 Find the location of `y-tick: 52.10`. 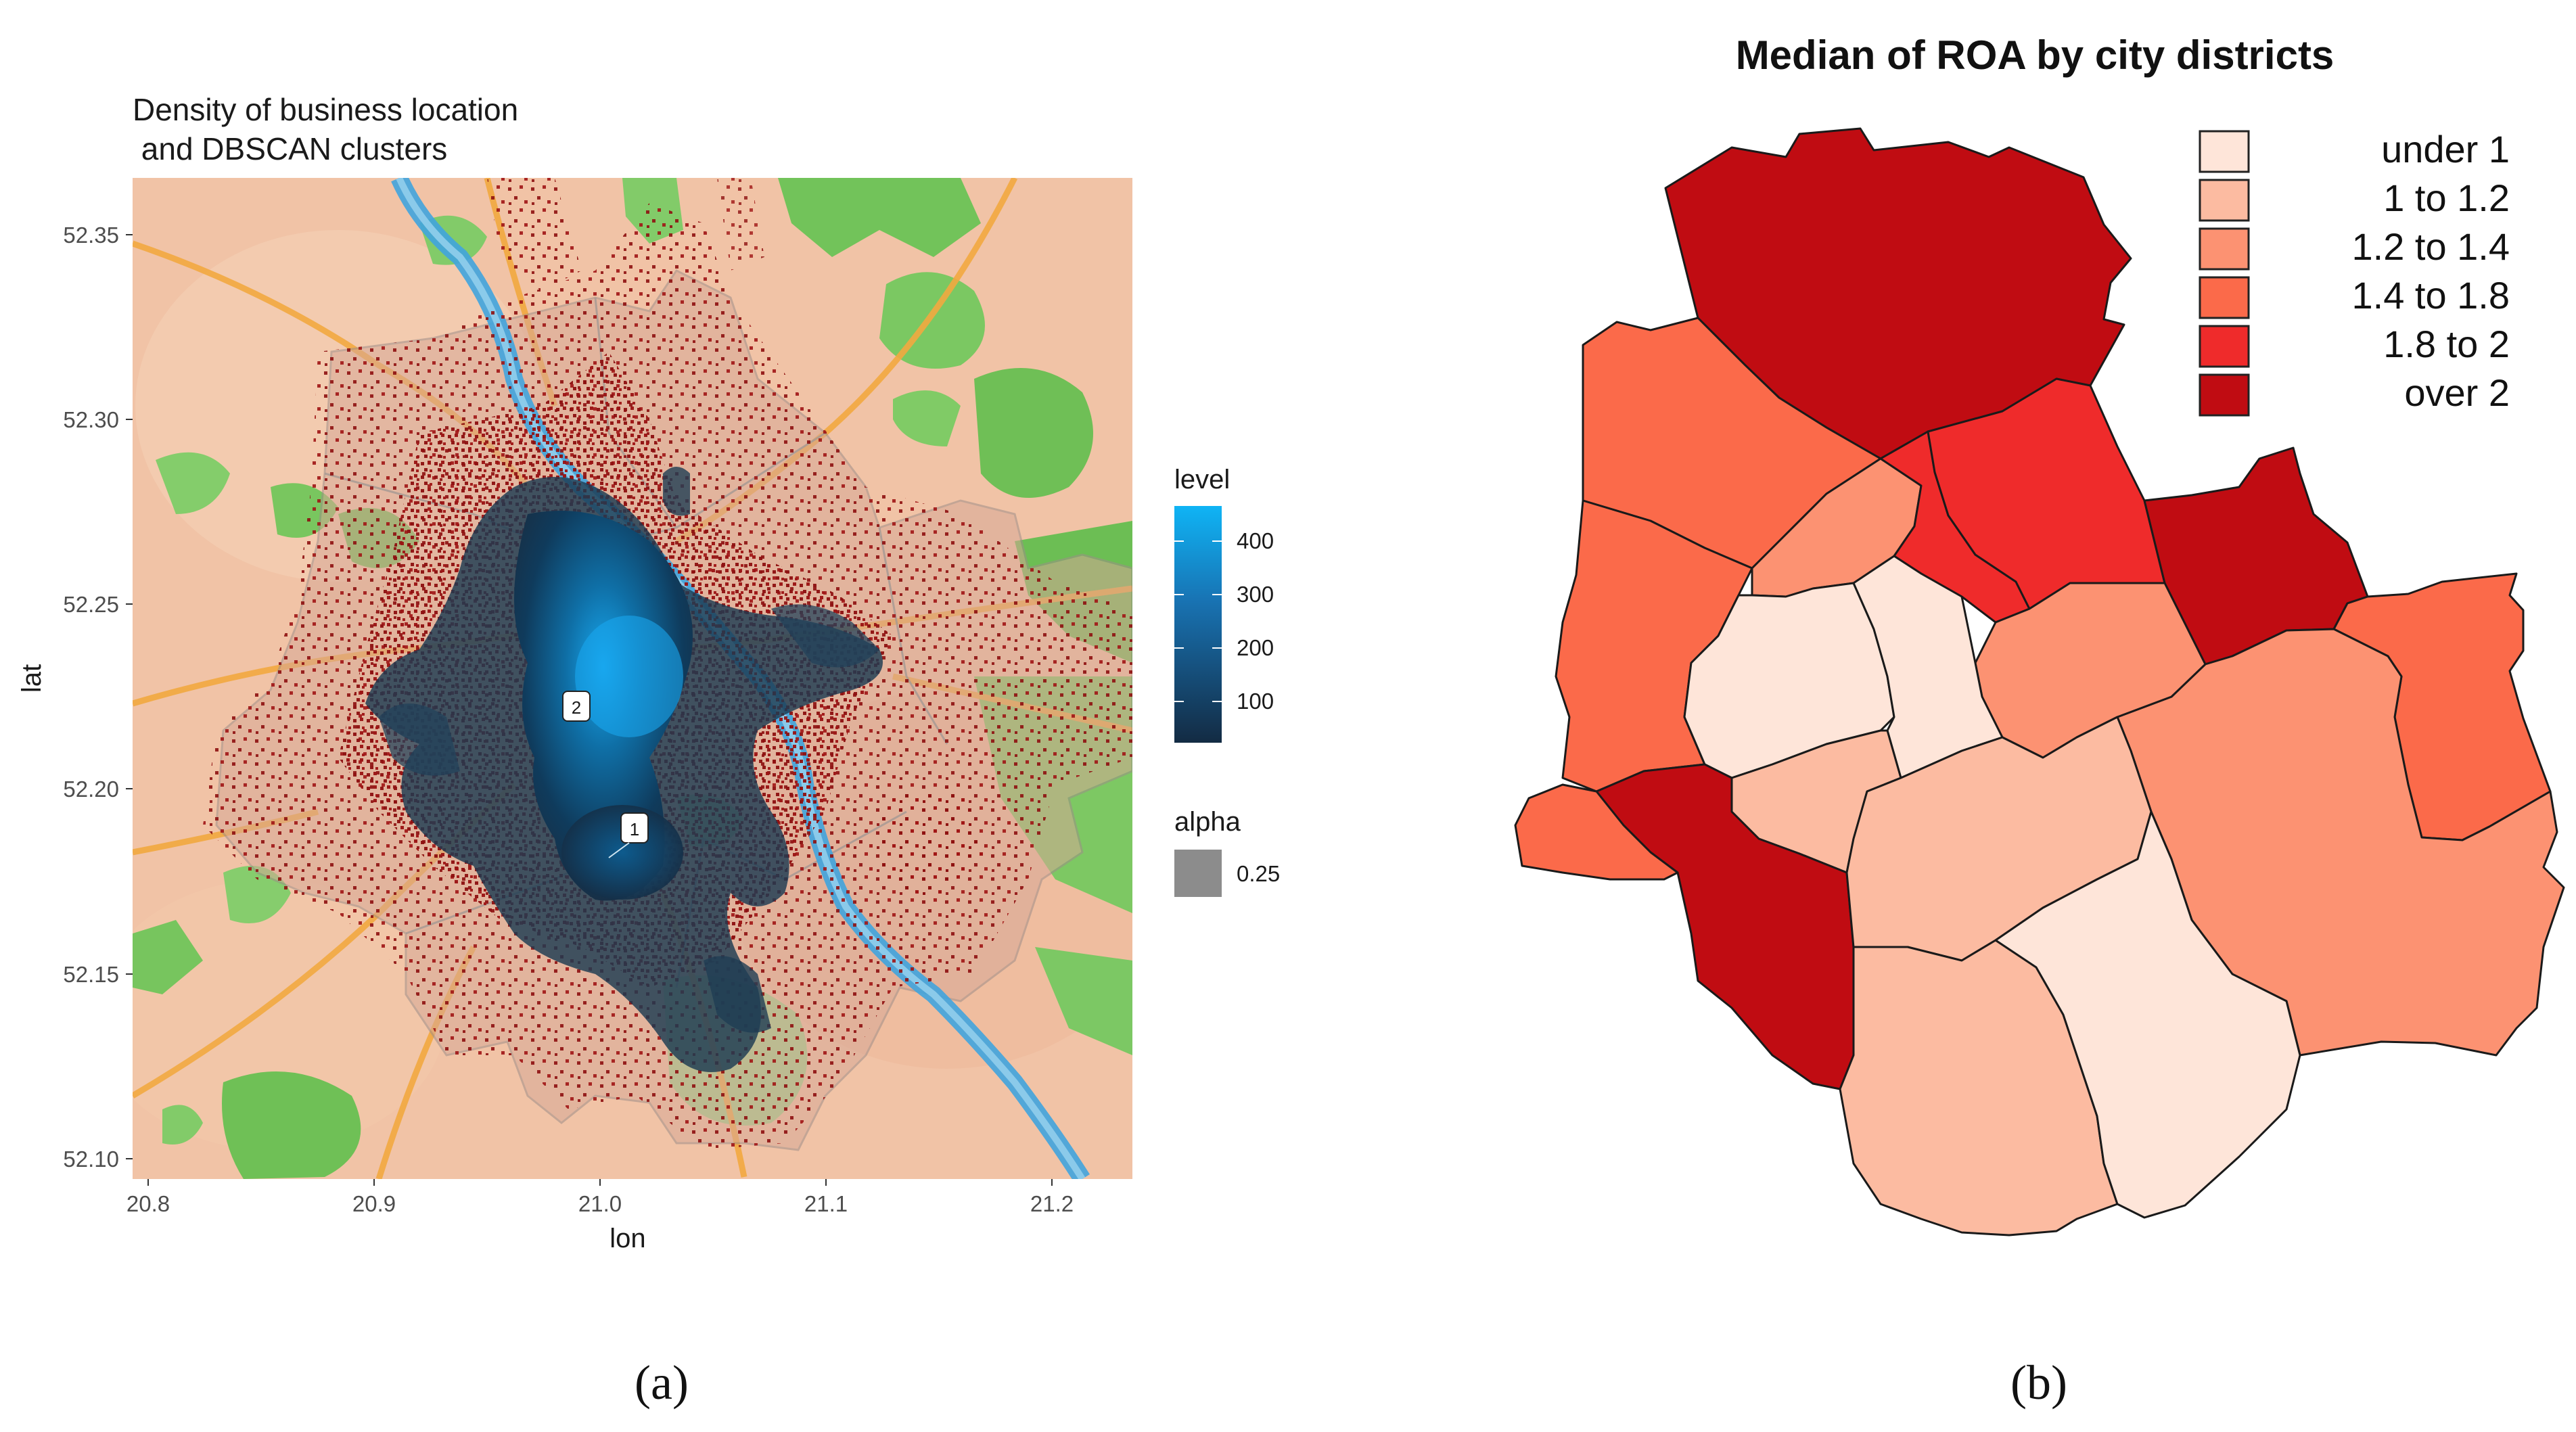

y-tick: 52.10 is located at coordinates (91, 1159).